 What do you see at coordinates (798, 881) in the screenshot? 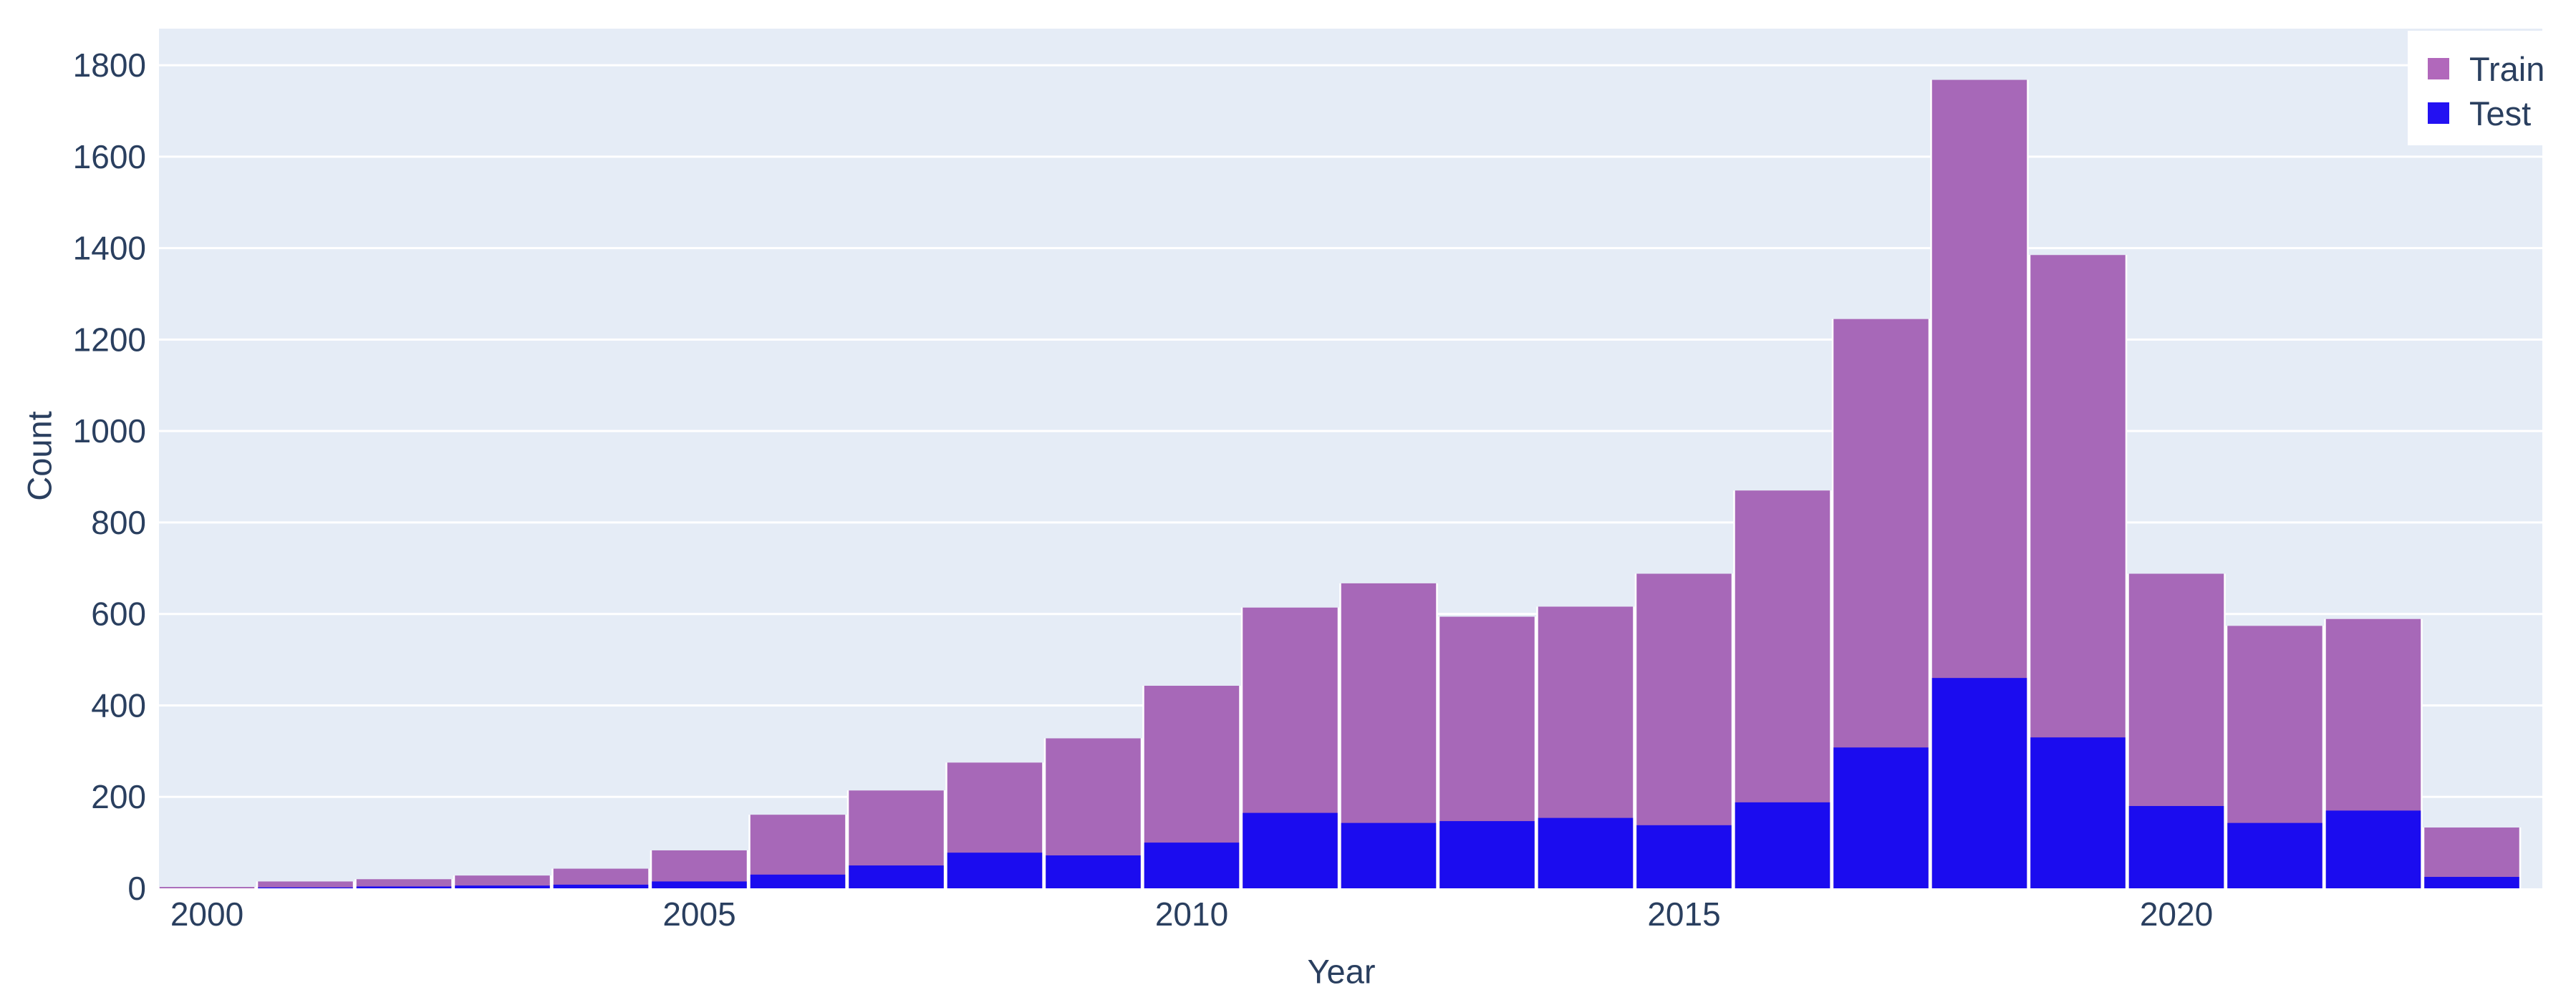
I see `bar-test-2006` at bounding box center [798, 881].